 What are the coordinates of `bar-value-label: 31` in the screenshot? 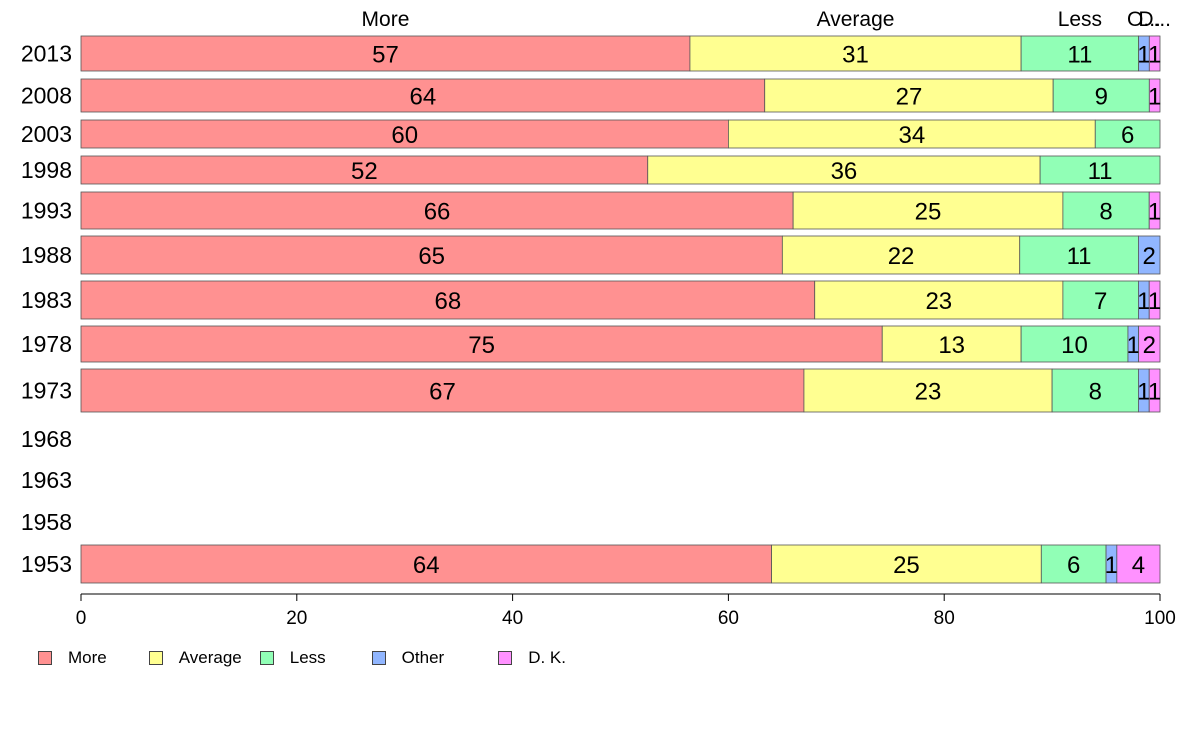 It's located at (855, 55).